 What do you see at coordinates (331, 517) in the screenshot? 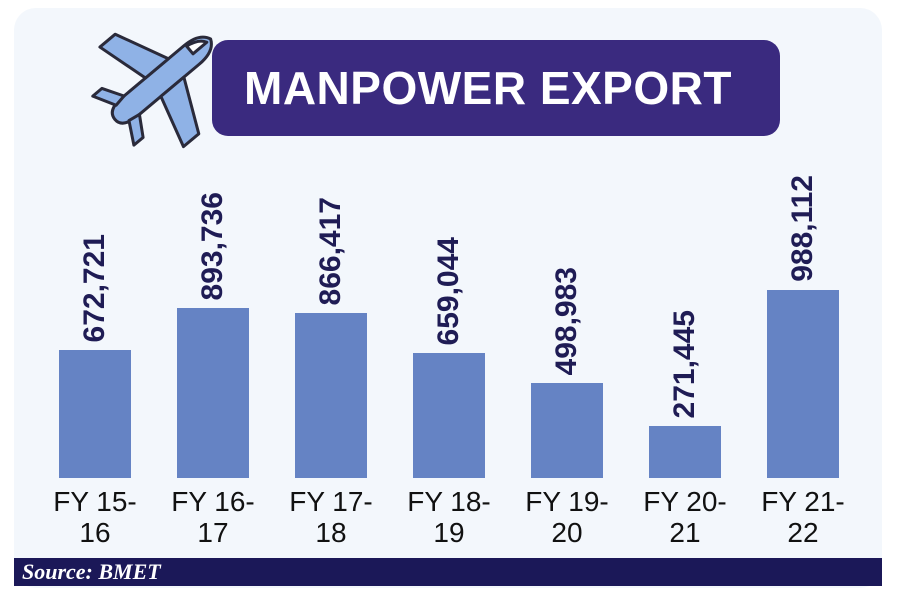
I see `x-tick-label: FY 17-18` at bounding box center [331, 517].